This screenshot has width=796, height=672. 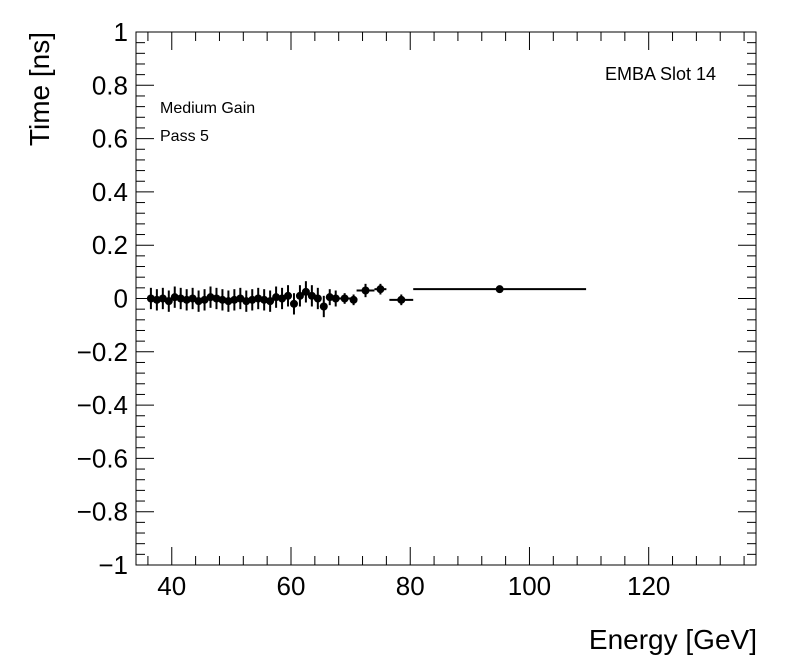 What do you see at coordinates (366, 299) in the screenshot?
I see `data-points` at bounding box center [366, 299].